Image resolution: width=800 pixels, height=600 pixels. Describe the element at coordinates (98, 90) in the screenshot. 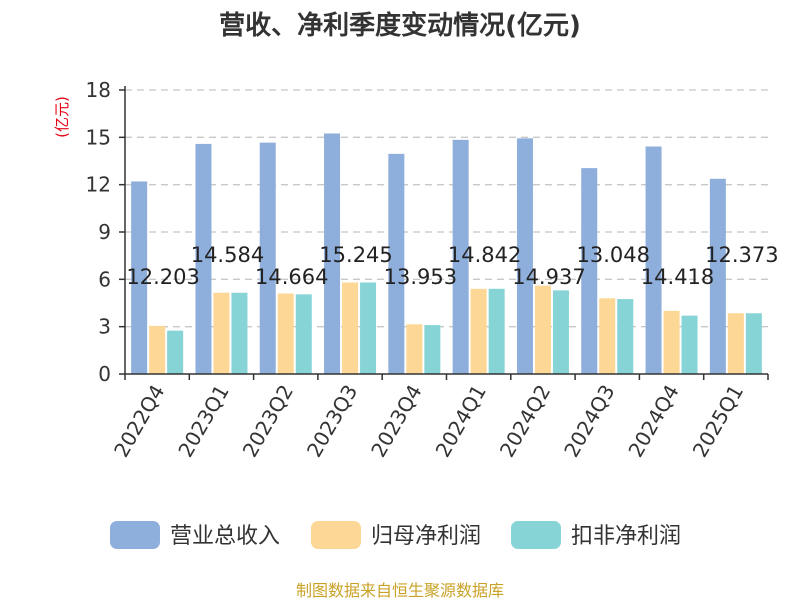

I see `y-tick-label: 18` at that location.